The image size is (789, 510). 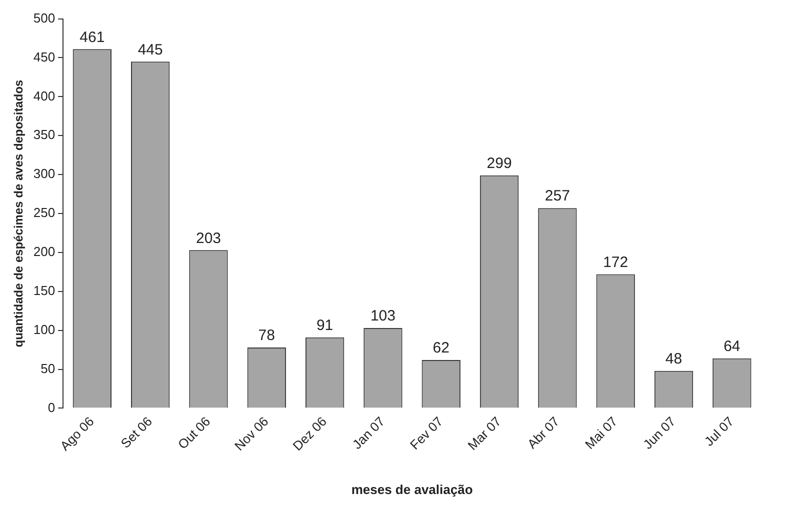 What do you see at coordinates (426, 433) in the screenshot?
I see `x-tick-label: Fev 07` at bounding box center [426, 433].